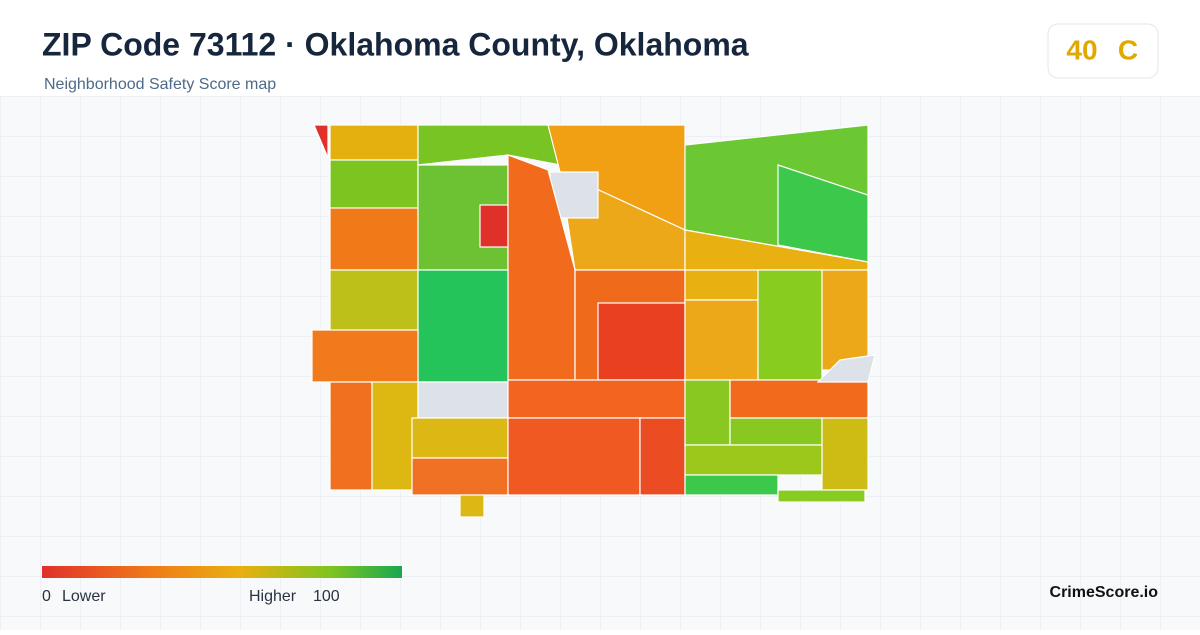 The height and width of the screenshot is (635, 1200). Describe the element at coordinates (1128, 49) in the screenshot. I see `score-grade: C` at that location.